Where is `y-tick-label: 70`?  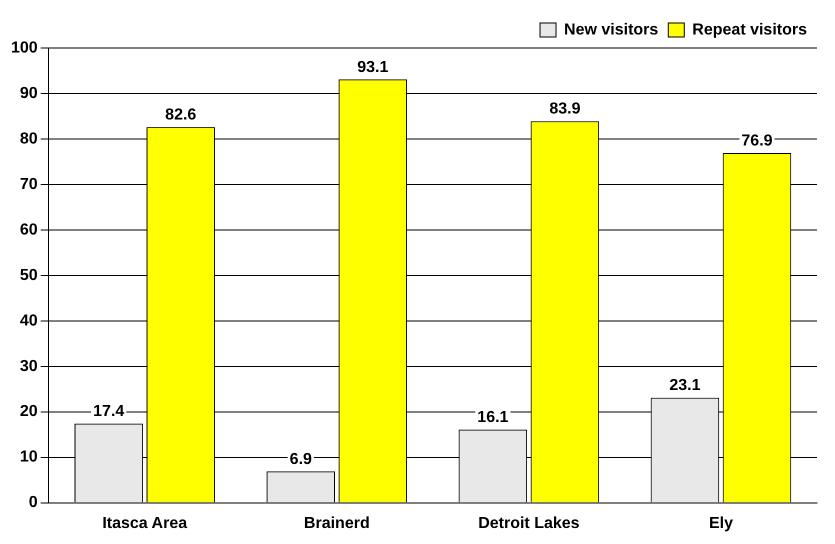
y-tick-label: 70 is located at coordinates (29, 184).